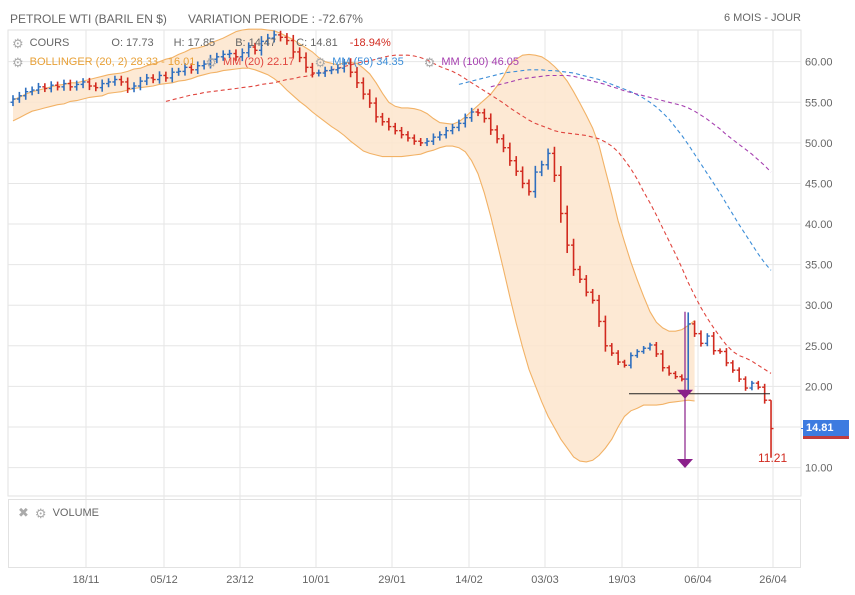 This screenshot has height=595, width=855. What do you see at coordinates (622, 580) in the screenshot?
I see `x-tick-label: 19/03` at bounding box center [622, 580].